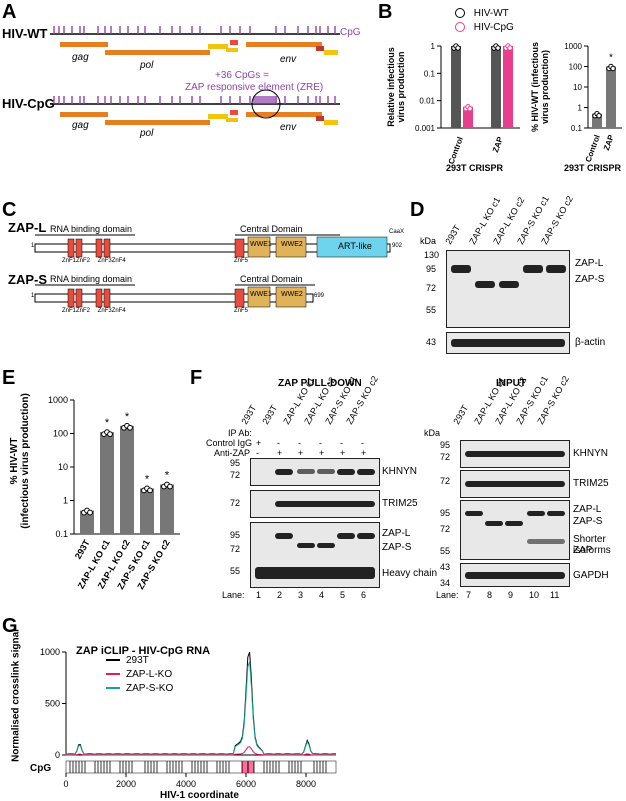  I want to click on f-lane-number: 11, so click(555, 595).